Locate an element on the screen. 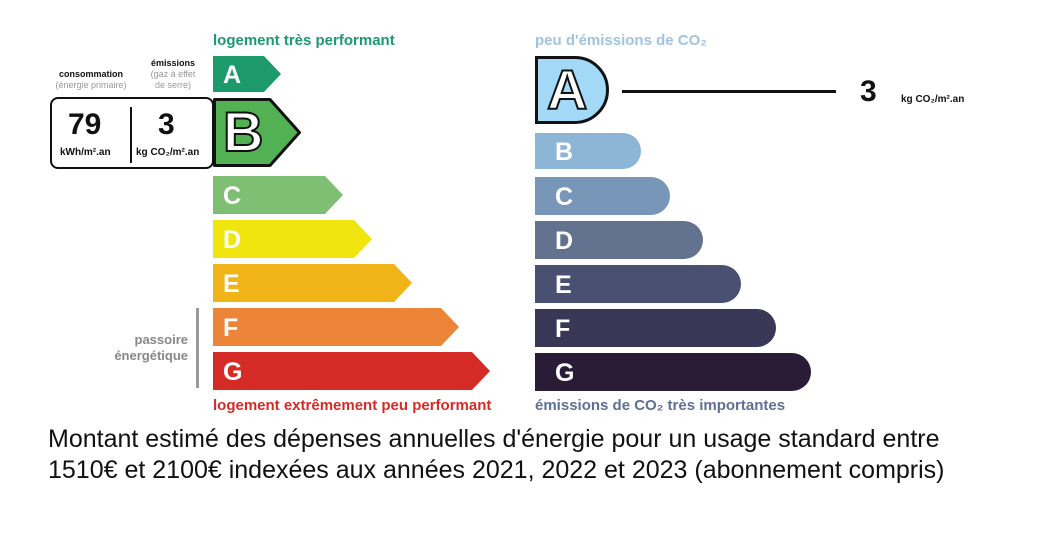 Image resolution: width=1038 pixels, height=540 pixels. climate-class-g-shape is located at coordinates (673, 372).